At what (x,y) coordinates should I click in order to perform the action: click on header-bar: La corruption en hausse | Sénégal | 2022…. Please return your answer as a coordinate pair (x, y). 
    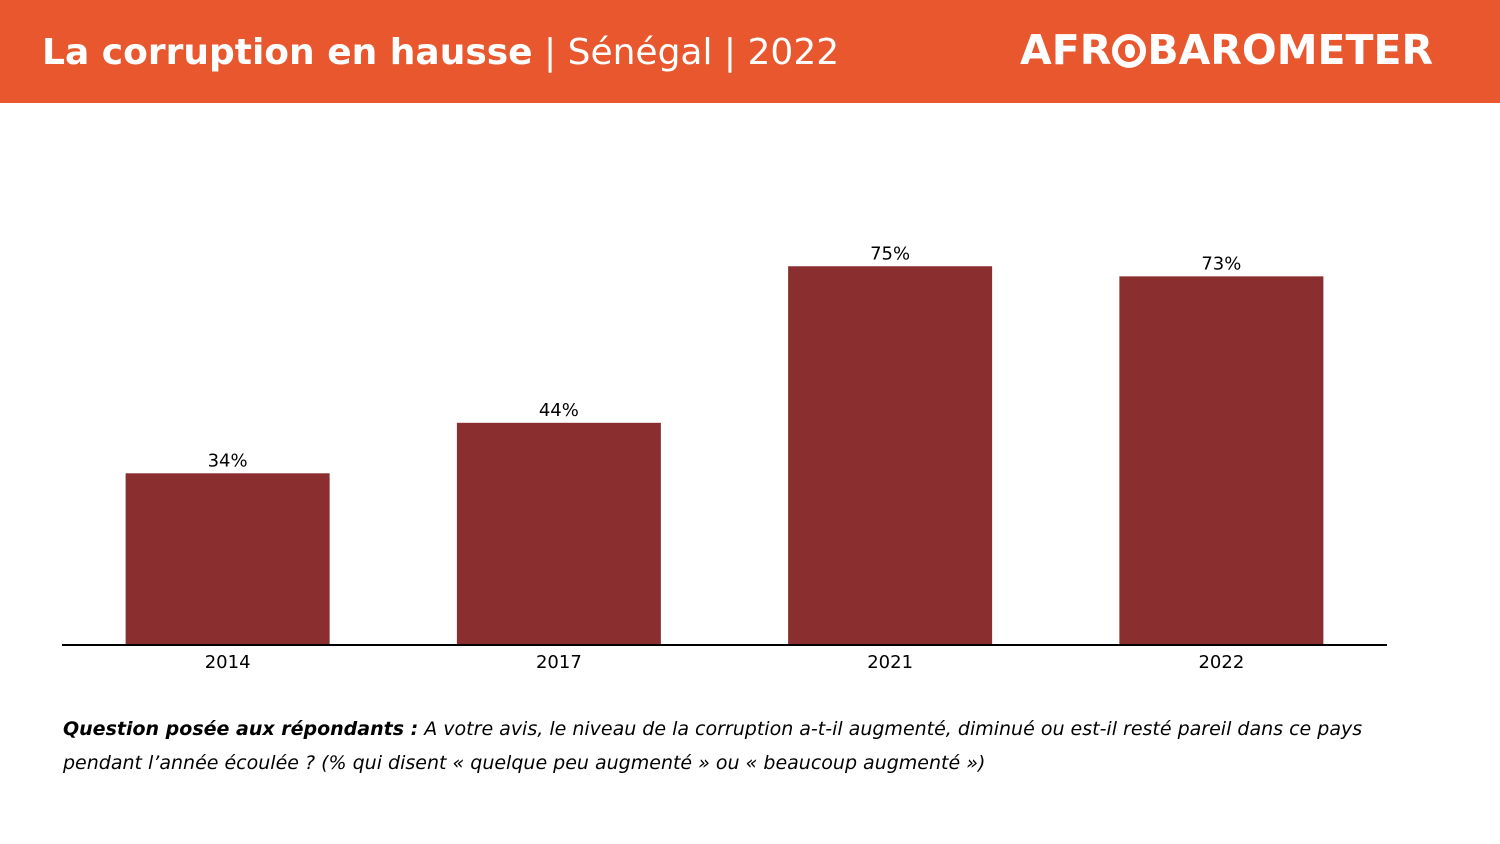
    Looking at the image, I should click on (750, 51).